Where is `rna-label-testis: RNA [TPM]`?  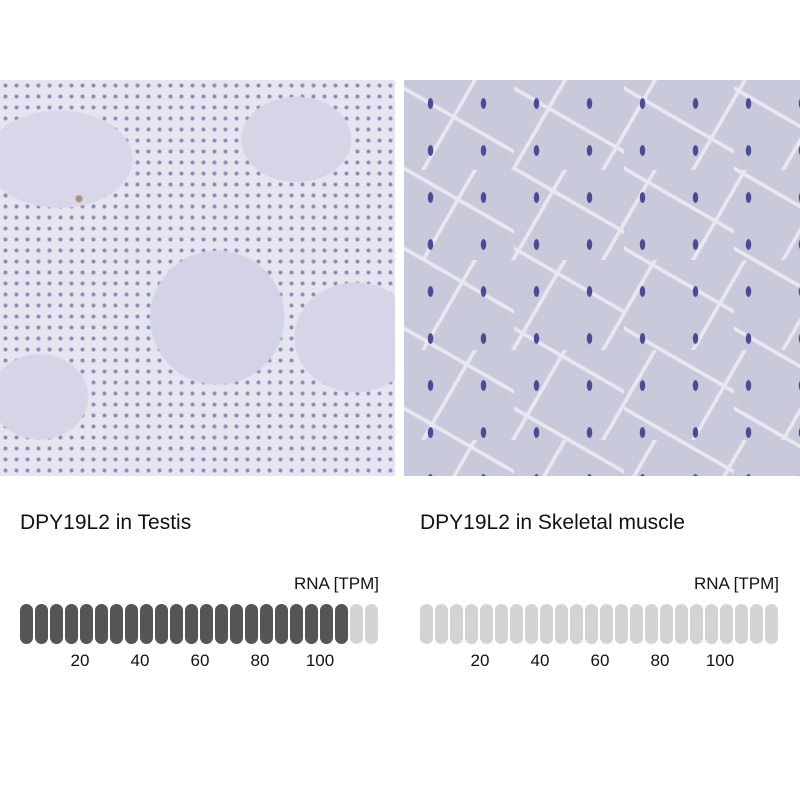 rna-label-testis: RNA [TPM] is located at coordinates (336, 583).